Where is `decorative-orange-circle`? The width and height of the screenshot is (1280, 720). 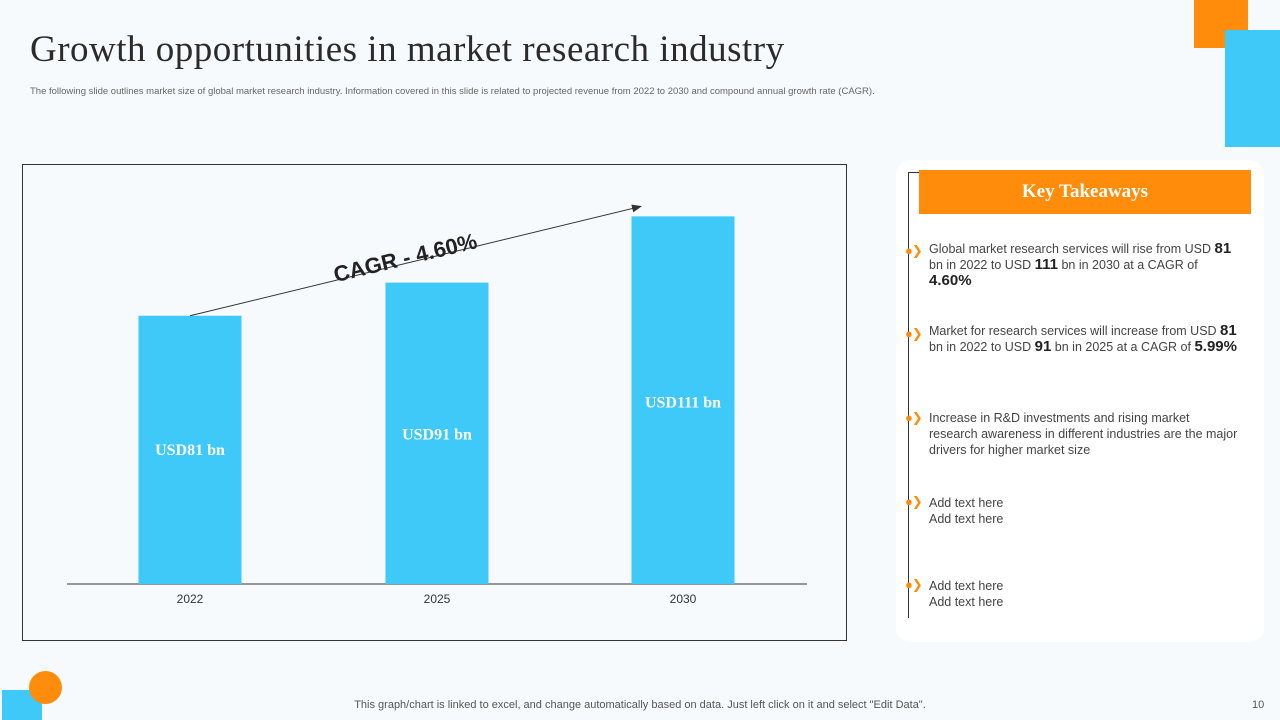 decorative-orange-circle is located at coordinates (45, 687).